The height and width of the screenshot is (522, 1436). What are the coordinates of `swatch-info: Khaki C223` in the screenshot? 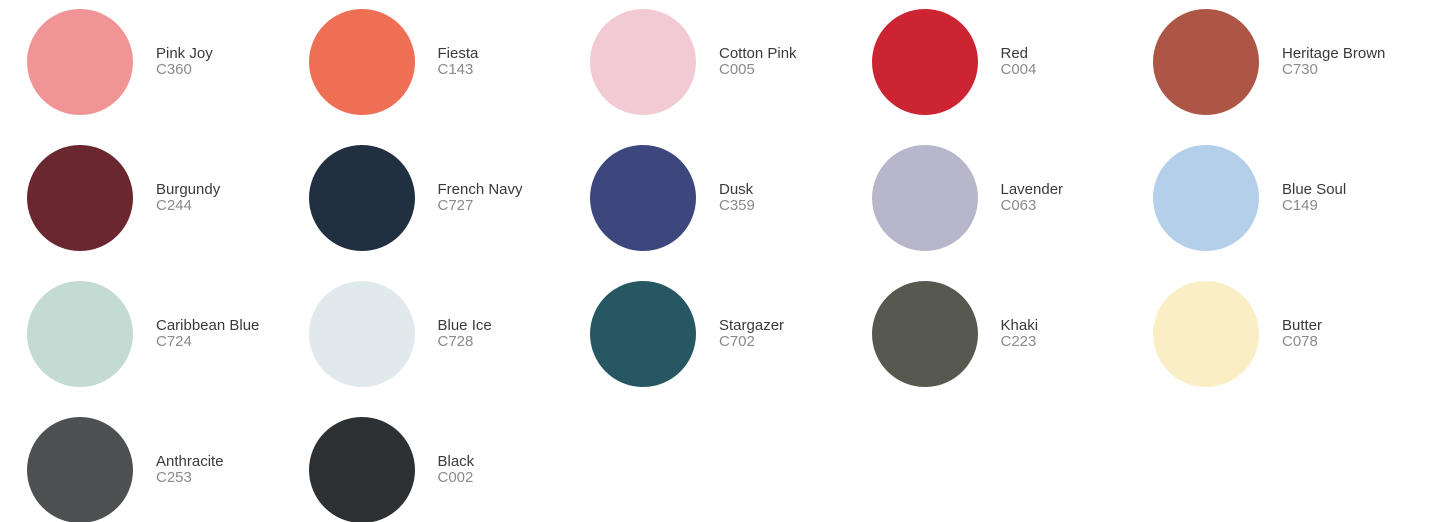 It's located at (1020, 334).